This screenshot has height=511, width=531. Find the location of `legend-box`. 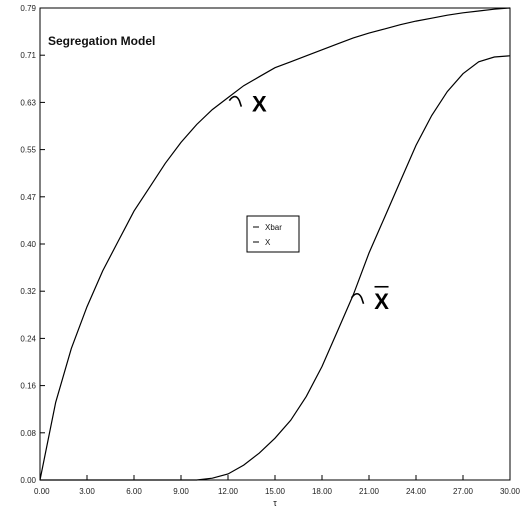

legend-box is located at coordinates (273, 234).